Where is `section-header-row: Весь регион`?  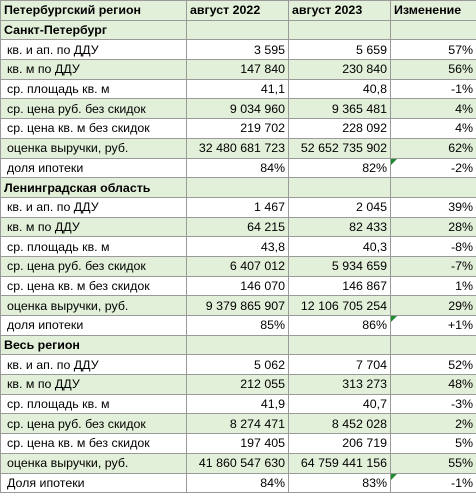
section-header-row: Весь регион is located at coordinates (238, 345).